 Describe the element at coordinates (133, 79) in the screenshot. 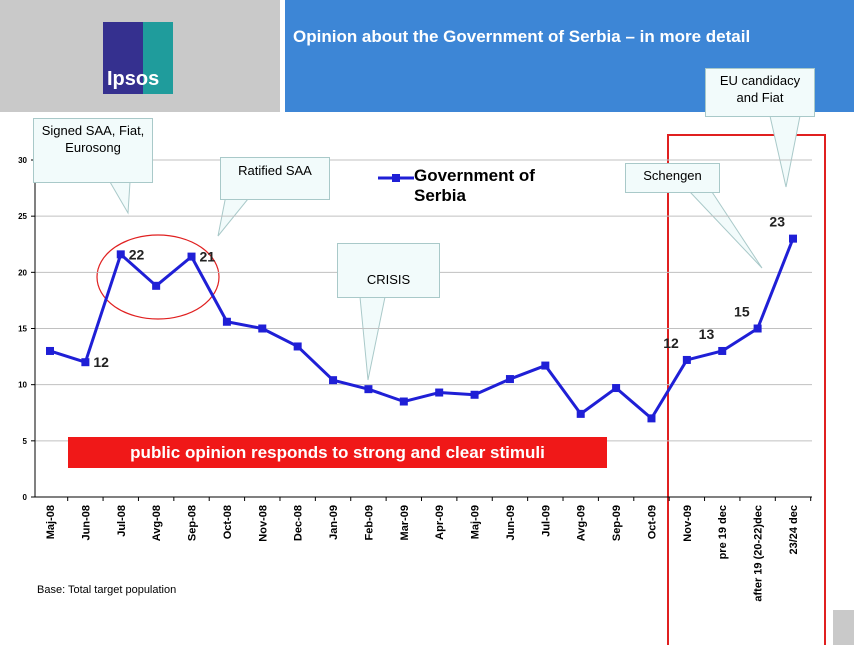

I see `logo-text: Ipsos` at that location.